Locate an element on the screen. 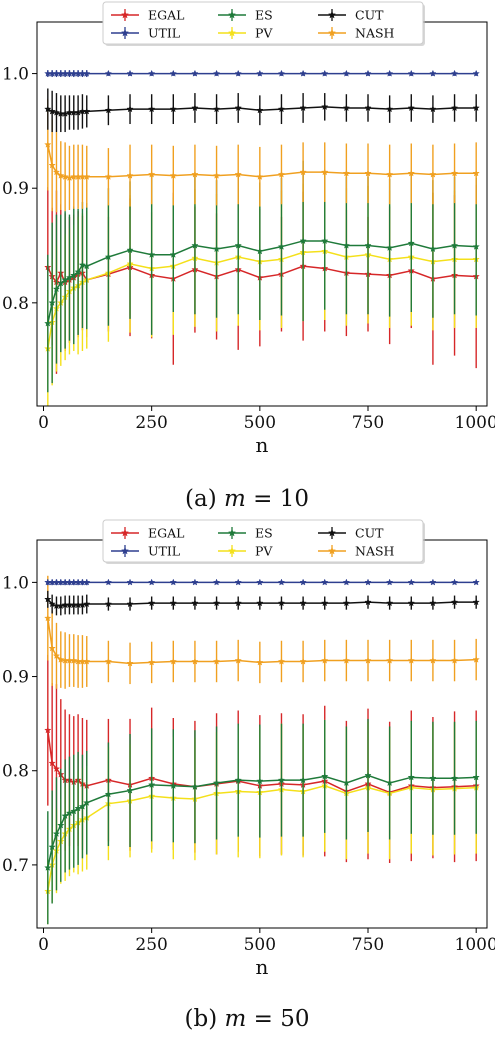 The image size is (495, 1038). legend: EGAL ES CUT UTIL PV NASH is located at coordinates (263, 541).